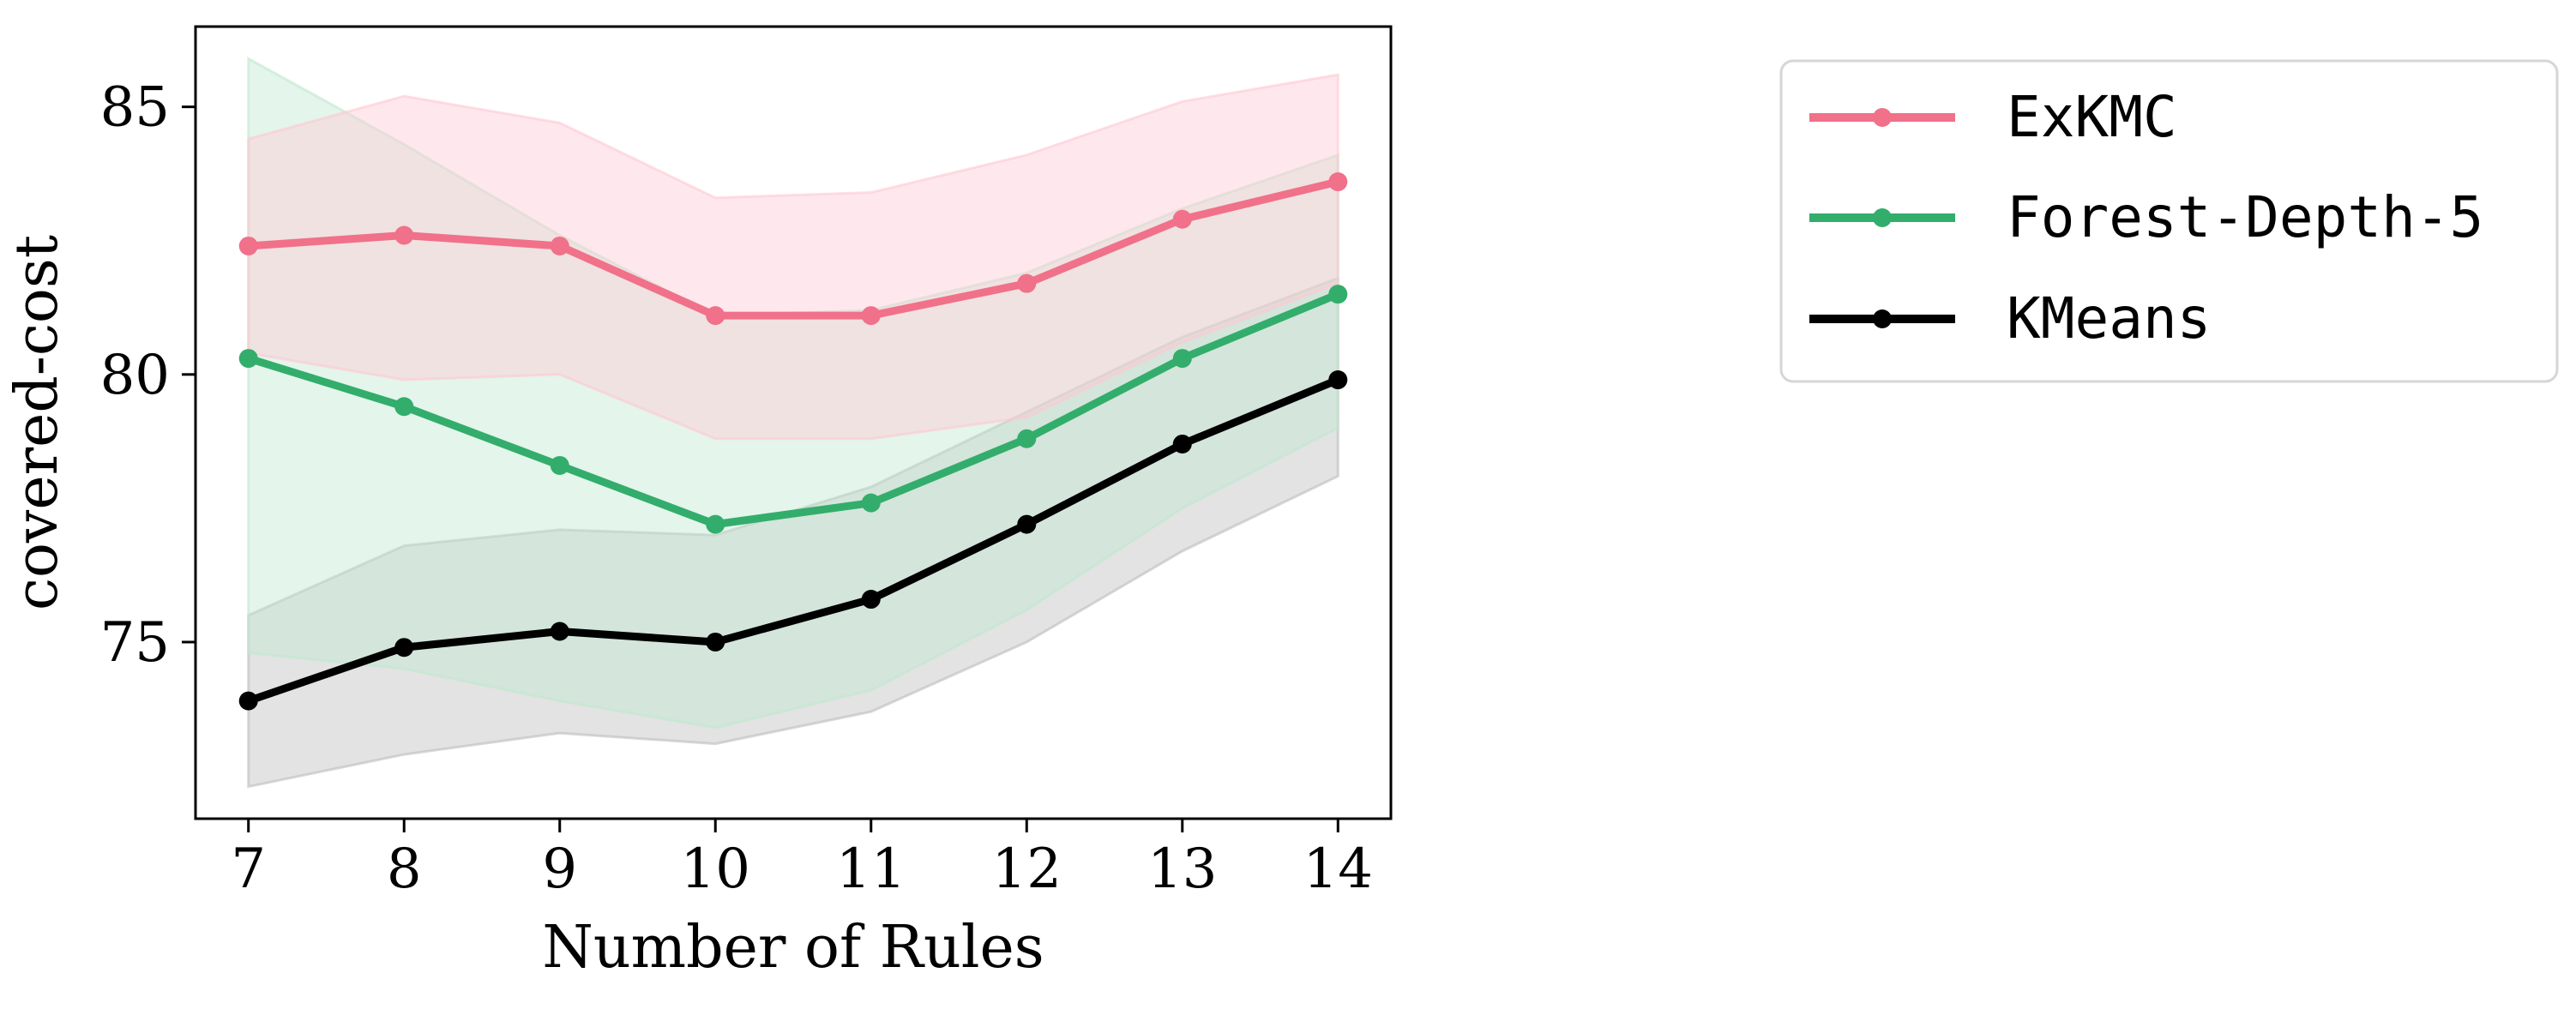 The width and height of the screenshot is (2576, 1009). Describe the element at coordinates (135, 375) in the screenshot. I see `y-tick-label: 80` at that location.